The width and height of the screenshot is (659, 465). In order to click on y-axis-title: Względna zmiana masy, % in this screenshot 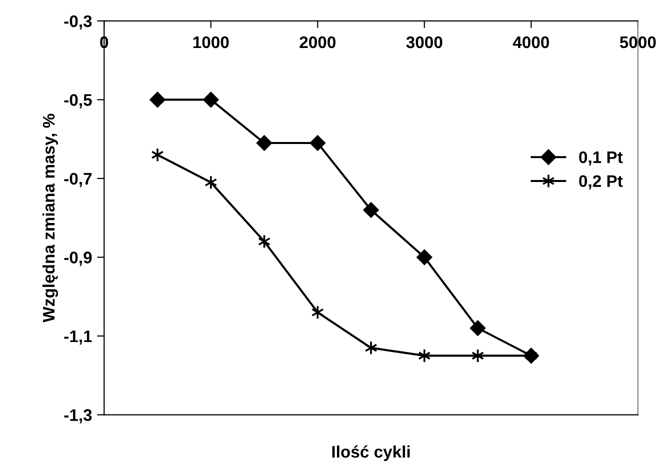, I will do `click(50, 218)`.